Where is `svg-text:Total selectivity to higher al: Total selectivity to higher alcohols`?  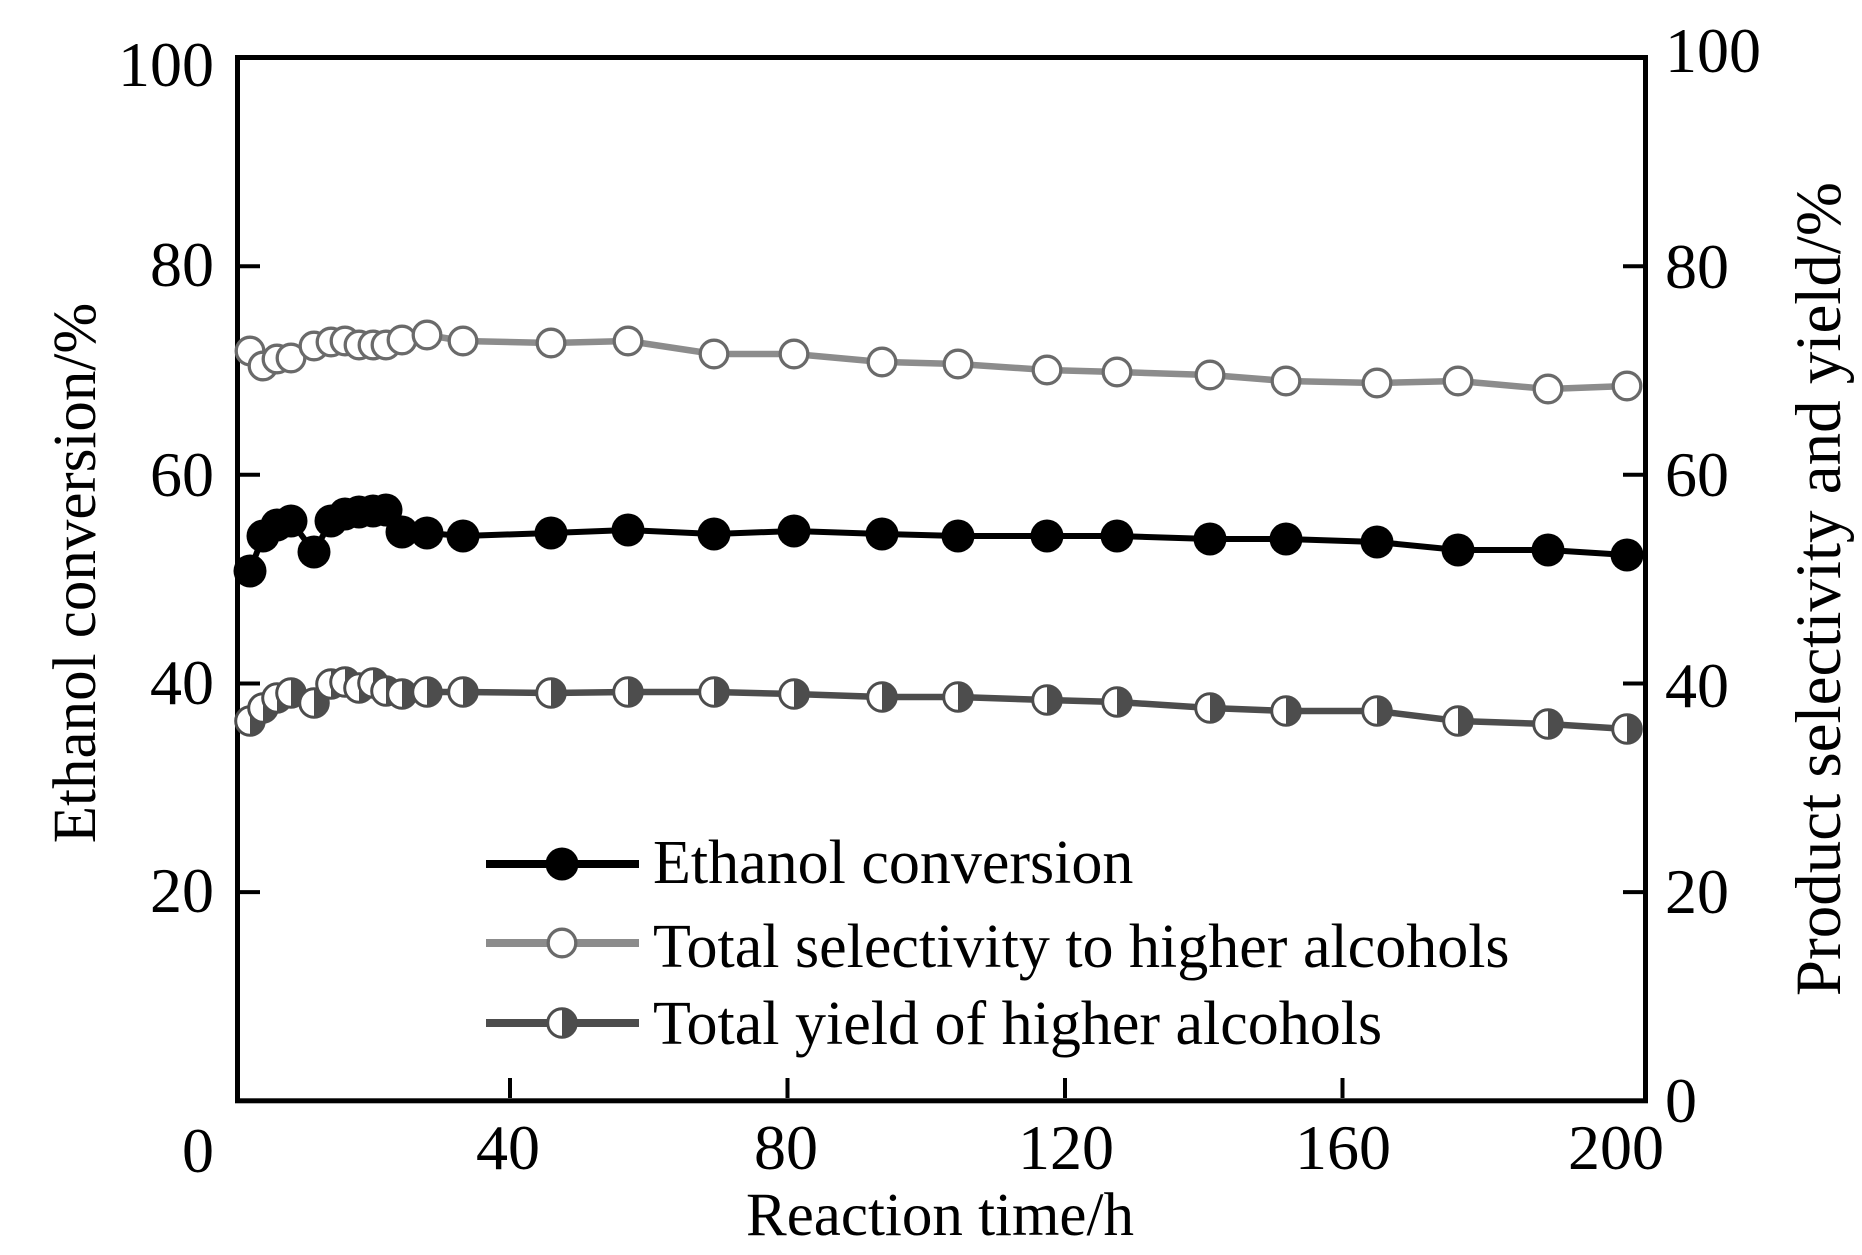
svg-text:Total selectivity to higher al: Total selectivity to higher alcohols is located at coordinates (1081, 947).